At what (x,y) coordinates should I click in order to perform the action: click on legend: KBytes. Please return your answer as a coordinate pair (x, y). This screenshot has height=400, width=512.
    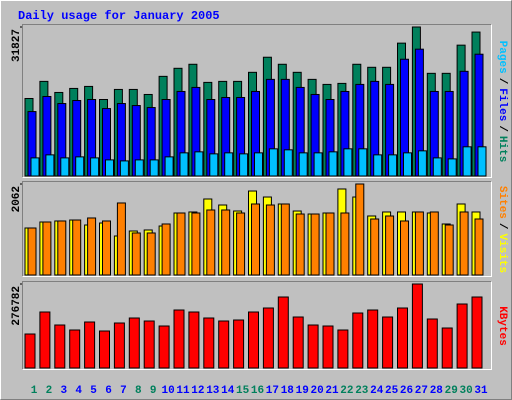
    Looking at the image, I should click on (502, 326).